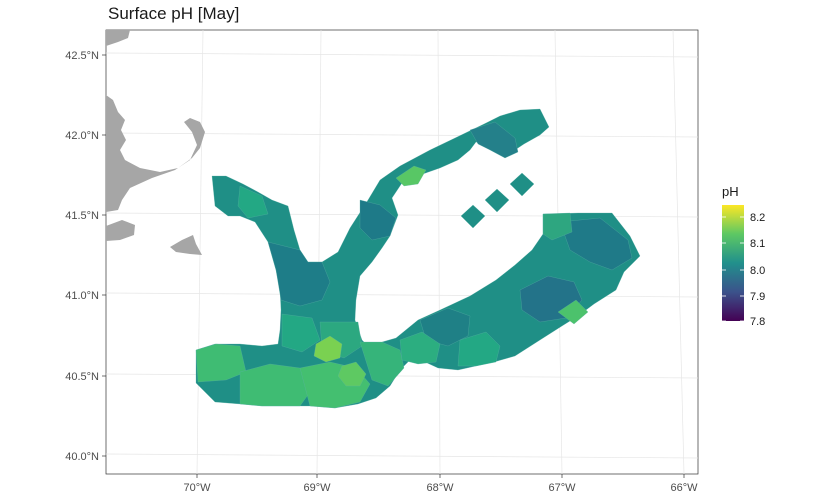 This screenshot has width=840, height=500. Describe the element at coordinates (174, 13) in the screenshot. I see `map-title: Surface pH [May]` at that location.